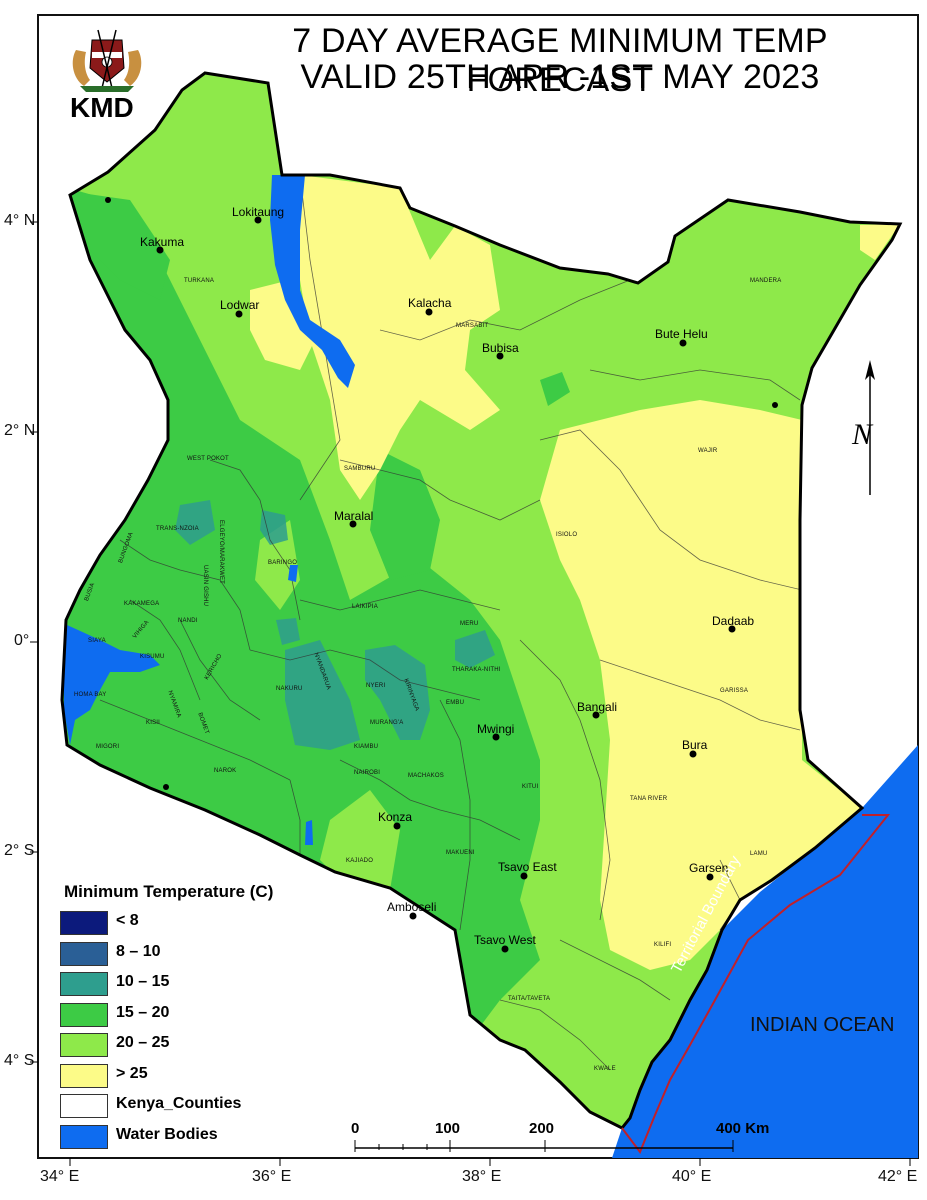  I want to click on legend-label: 8 – 10, so click(138, 951).